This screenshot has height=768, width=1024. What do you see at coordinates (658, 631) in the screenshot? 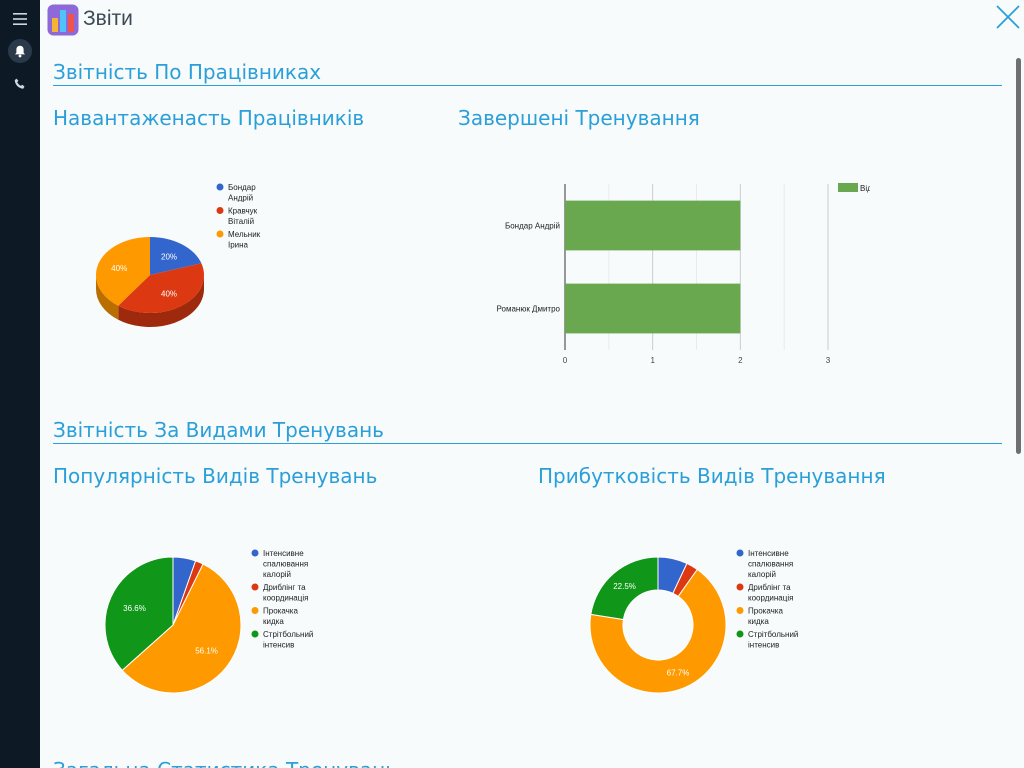
I see `donut-slice-прокачка-кидка` at bounding box center [658, 631].